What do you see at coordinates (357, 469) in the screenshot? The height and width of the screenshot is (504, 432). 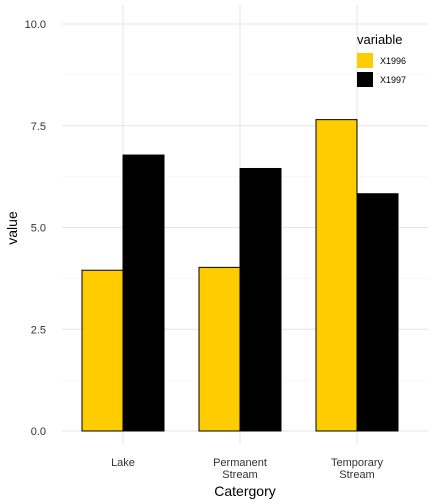 I see `x-tick-label: Temporary Stream` at bounding box center [357, 469].